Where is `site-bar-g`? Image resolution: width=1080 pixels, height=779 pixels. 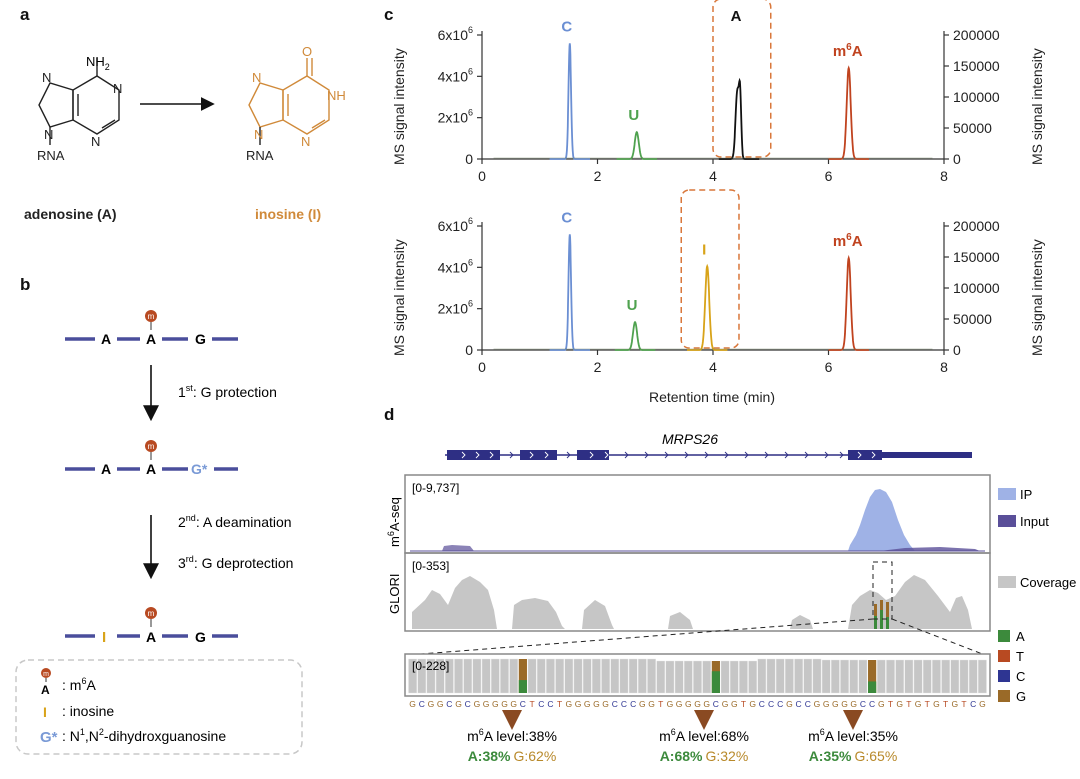 site-bar-g is located at coordinates (872, 676).